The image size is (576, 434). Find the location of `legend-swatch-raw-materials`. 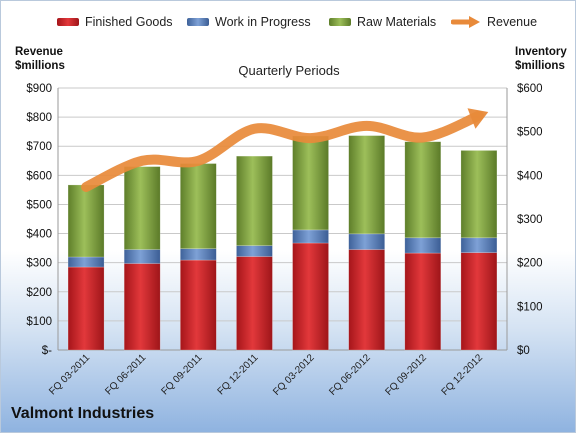

legend-swatch-raw-materials is located at coordinates (340, 22).